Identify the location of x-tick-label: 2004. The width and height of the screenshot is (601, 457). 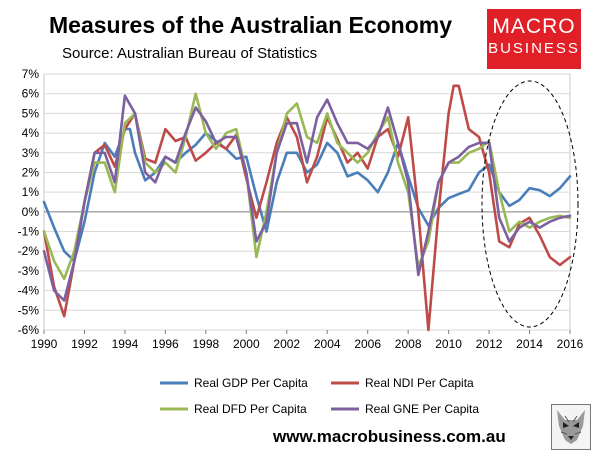
(327, 344).